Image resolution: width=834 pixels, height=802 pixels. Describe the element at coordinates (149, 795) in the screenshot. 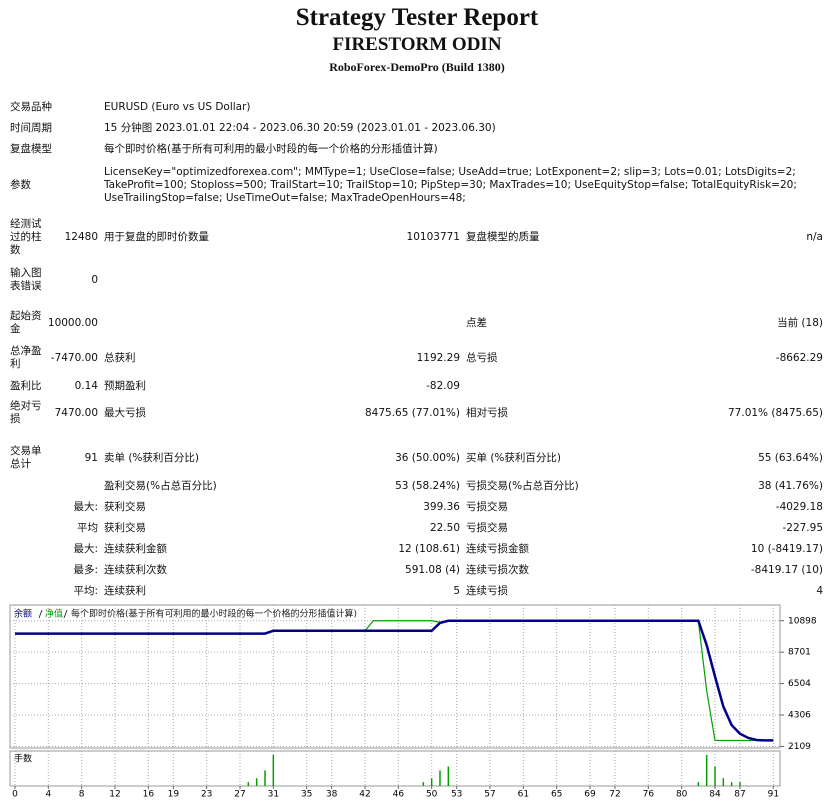

I see `x-tick-label: 16` at that location.